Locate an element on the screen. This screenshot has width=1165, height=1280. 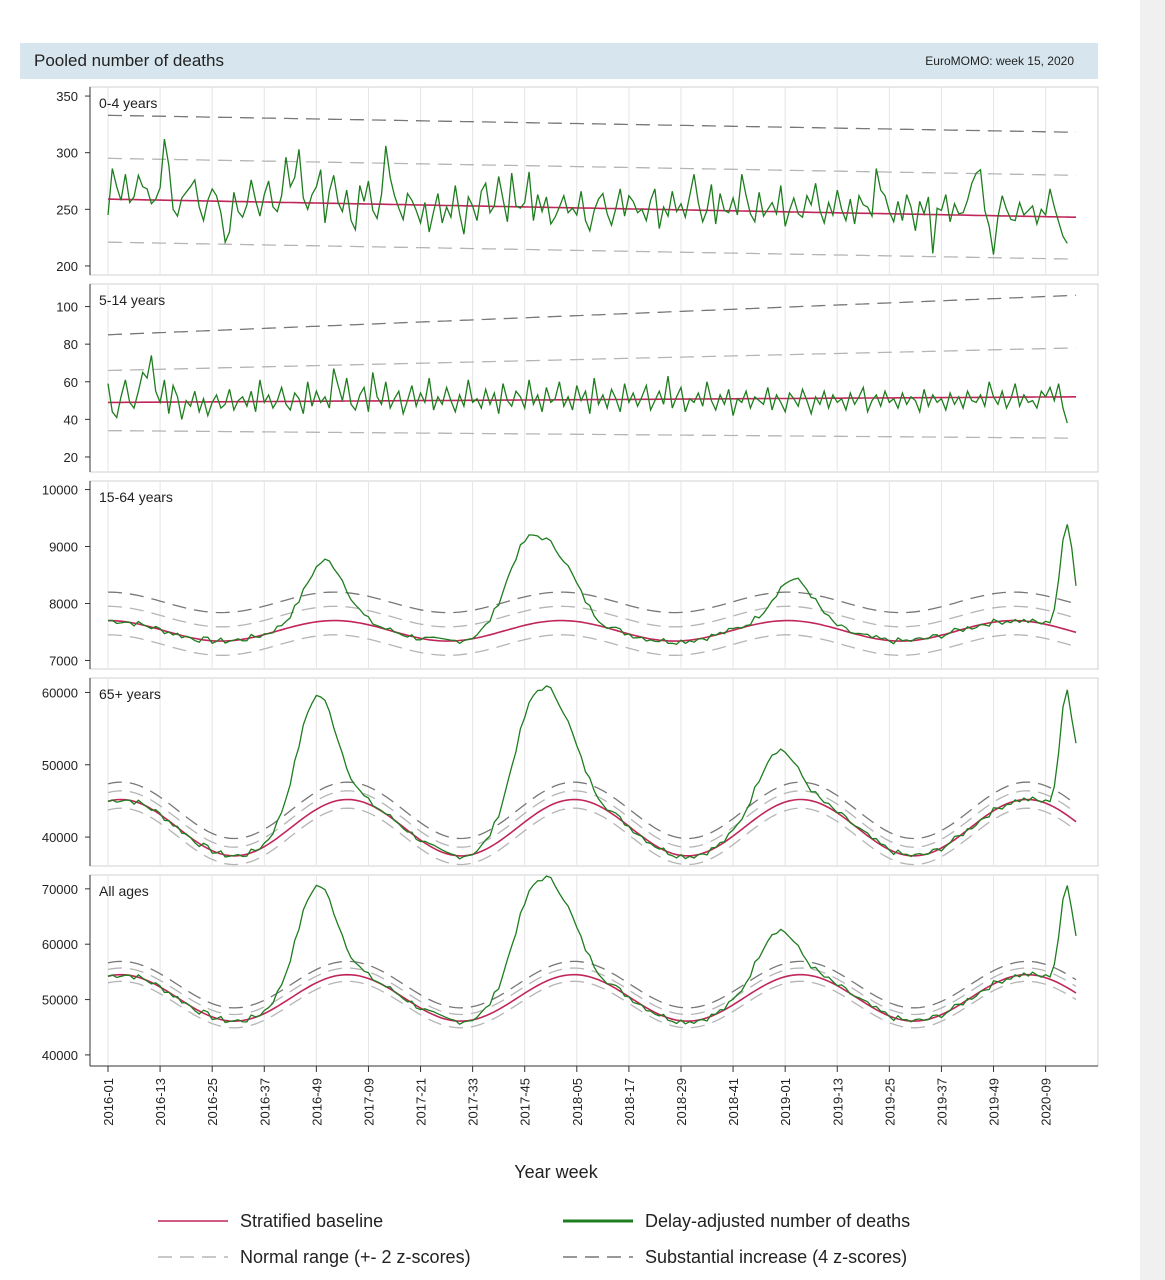
x-tick-label: 2019-49 is located at coordinates (994, 1102).